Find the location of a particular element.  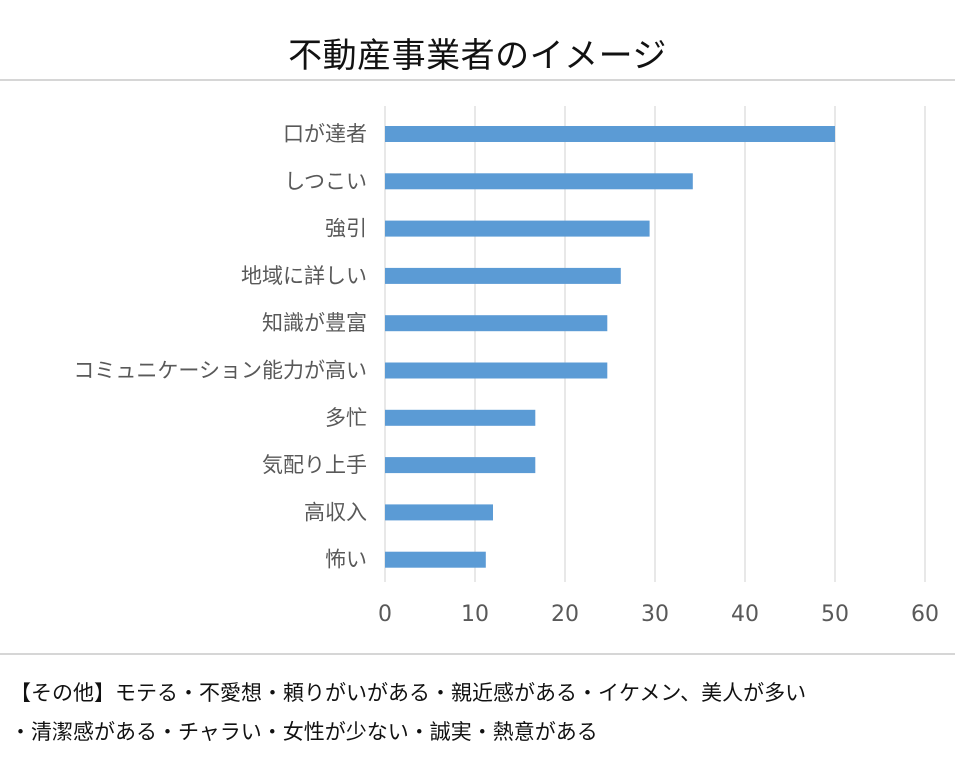

category-label: 強引 is located at coordinates (346, 229).